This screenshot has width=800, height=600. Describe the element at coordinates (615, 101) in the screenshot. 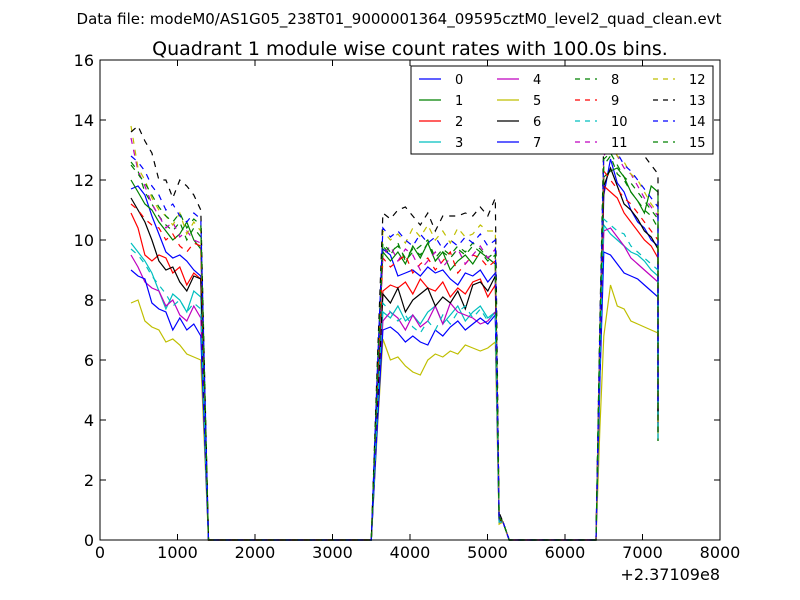

I see `legend-label-9: 9` at that location.